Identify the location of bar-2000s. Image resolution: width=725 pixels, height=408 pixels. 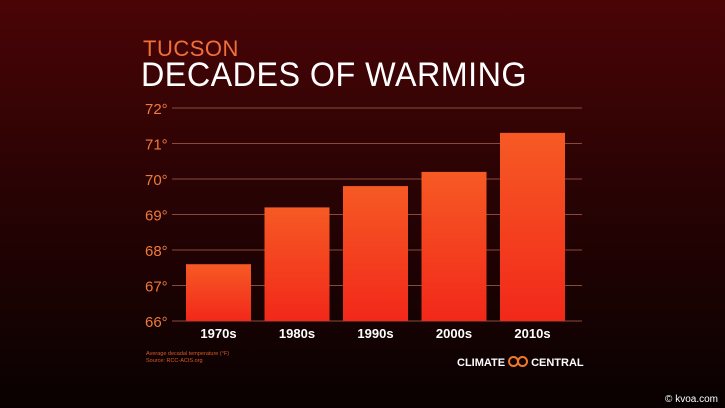
(454, 246).